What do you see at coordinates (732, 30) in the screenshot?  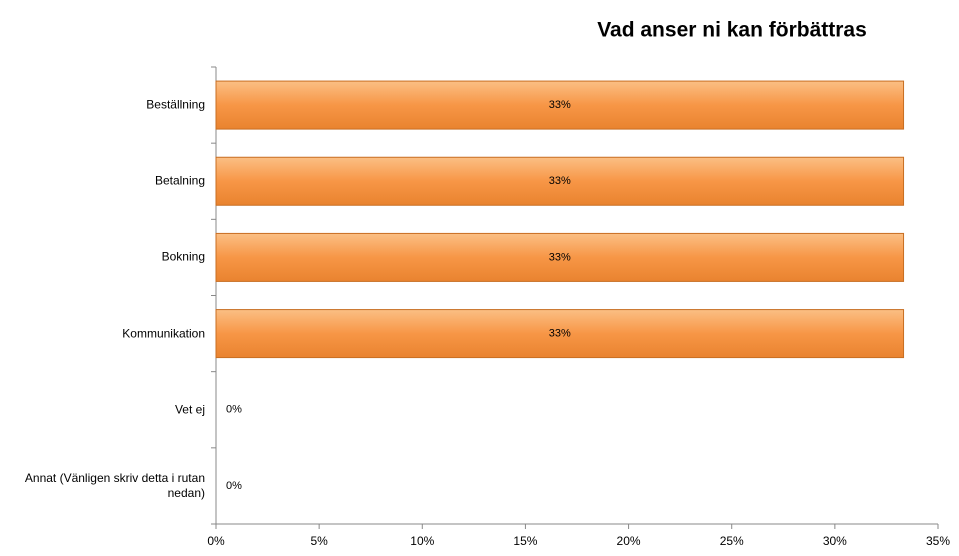 I see `chart-title: Vad anser ni kan förbättras` at bounding box center [732, 30].